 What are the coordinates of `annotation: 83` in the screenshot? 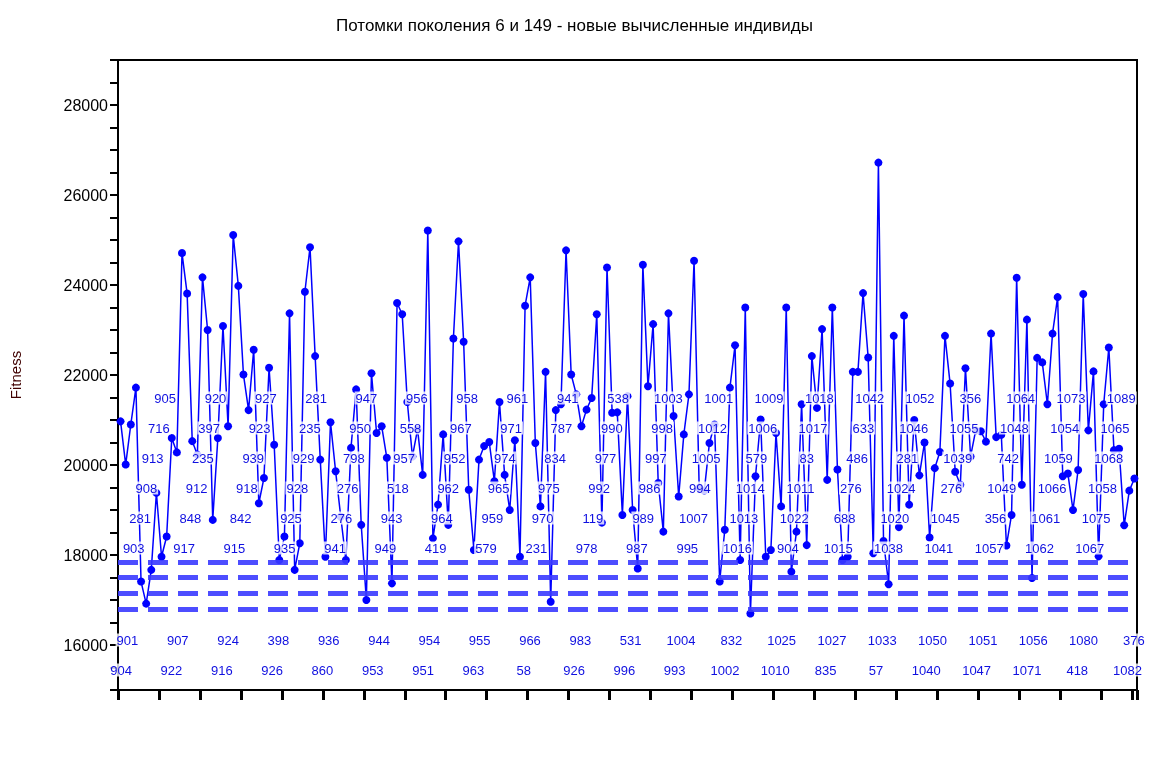 It's located at (806, 458).